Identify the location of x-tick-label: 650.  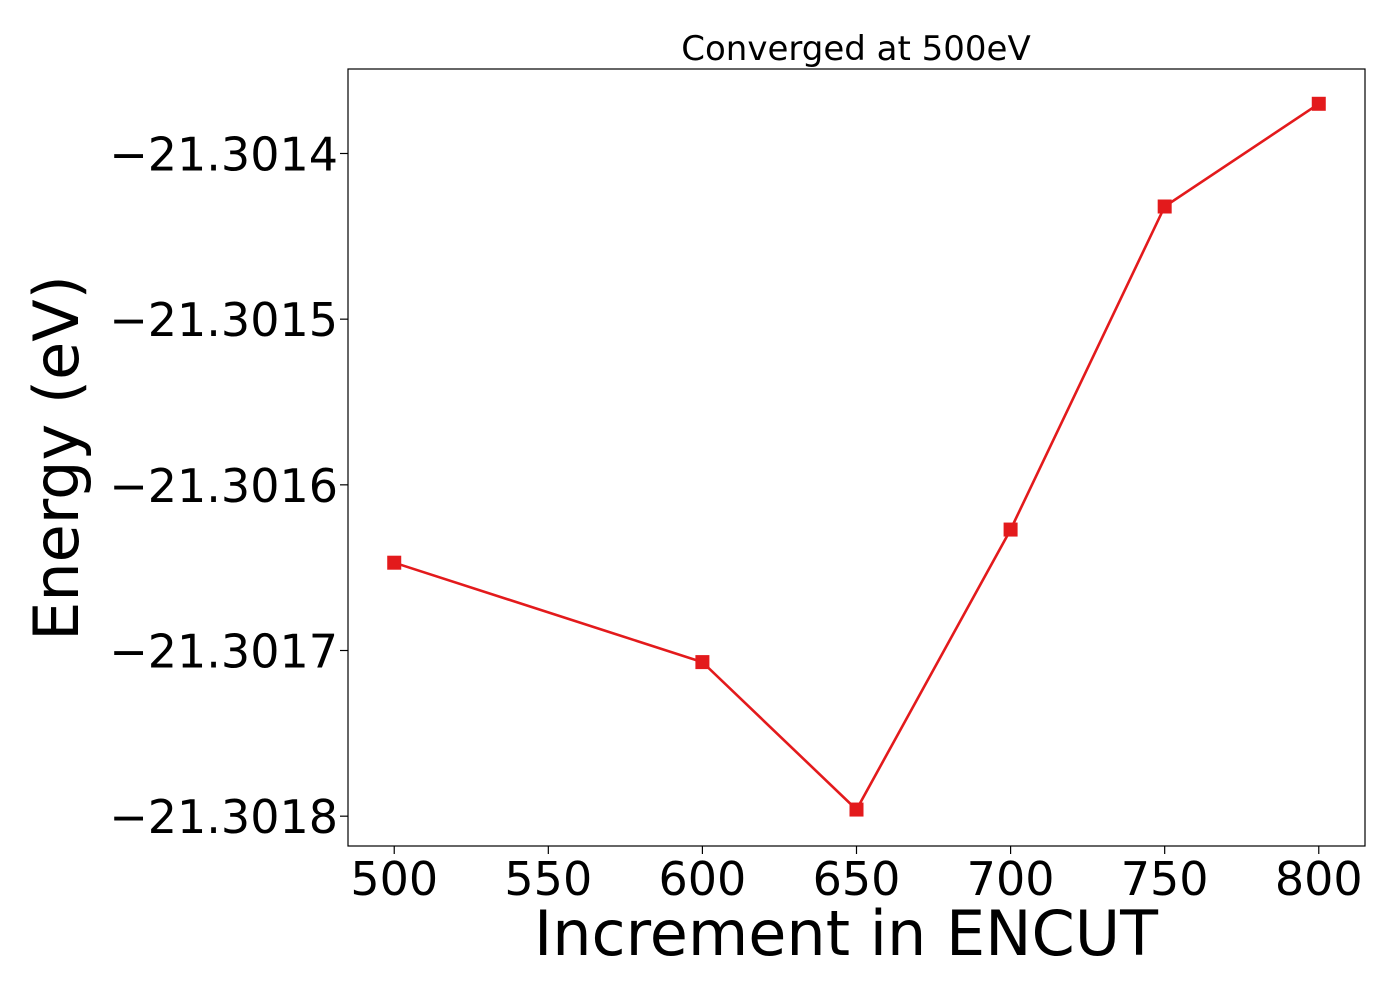
(857, 879).